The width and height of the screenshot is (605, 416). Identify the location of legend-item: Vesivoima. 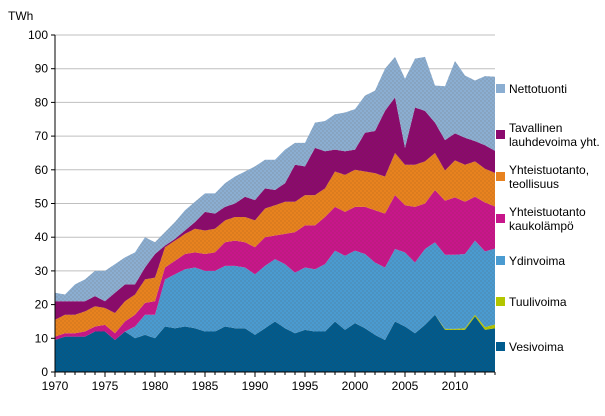
(530, 347).